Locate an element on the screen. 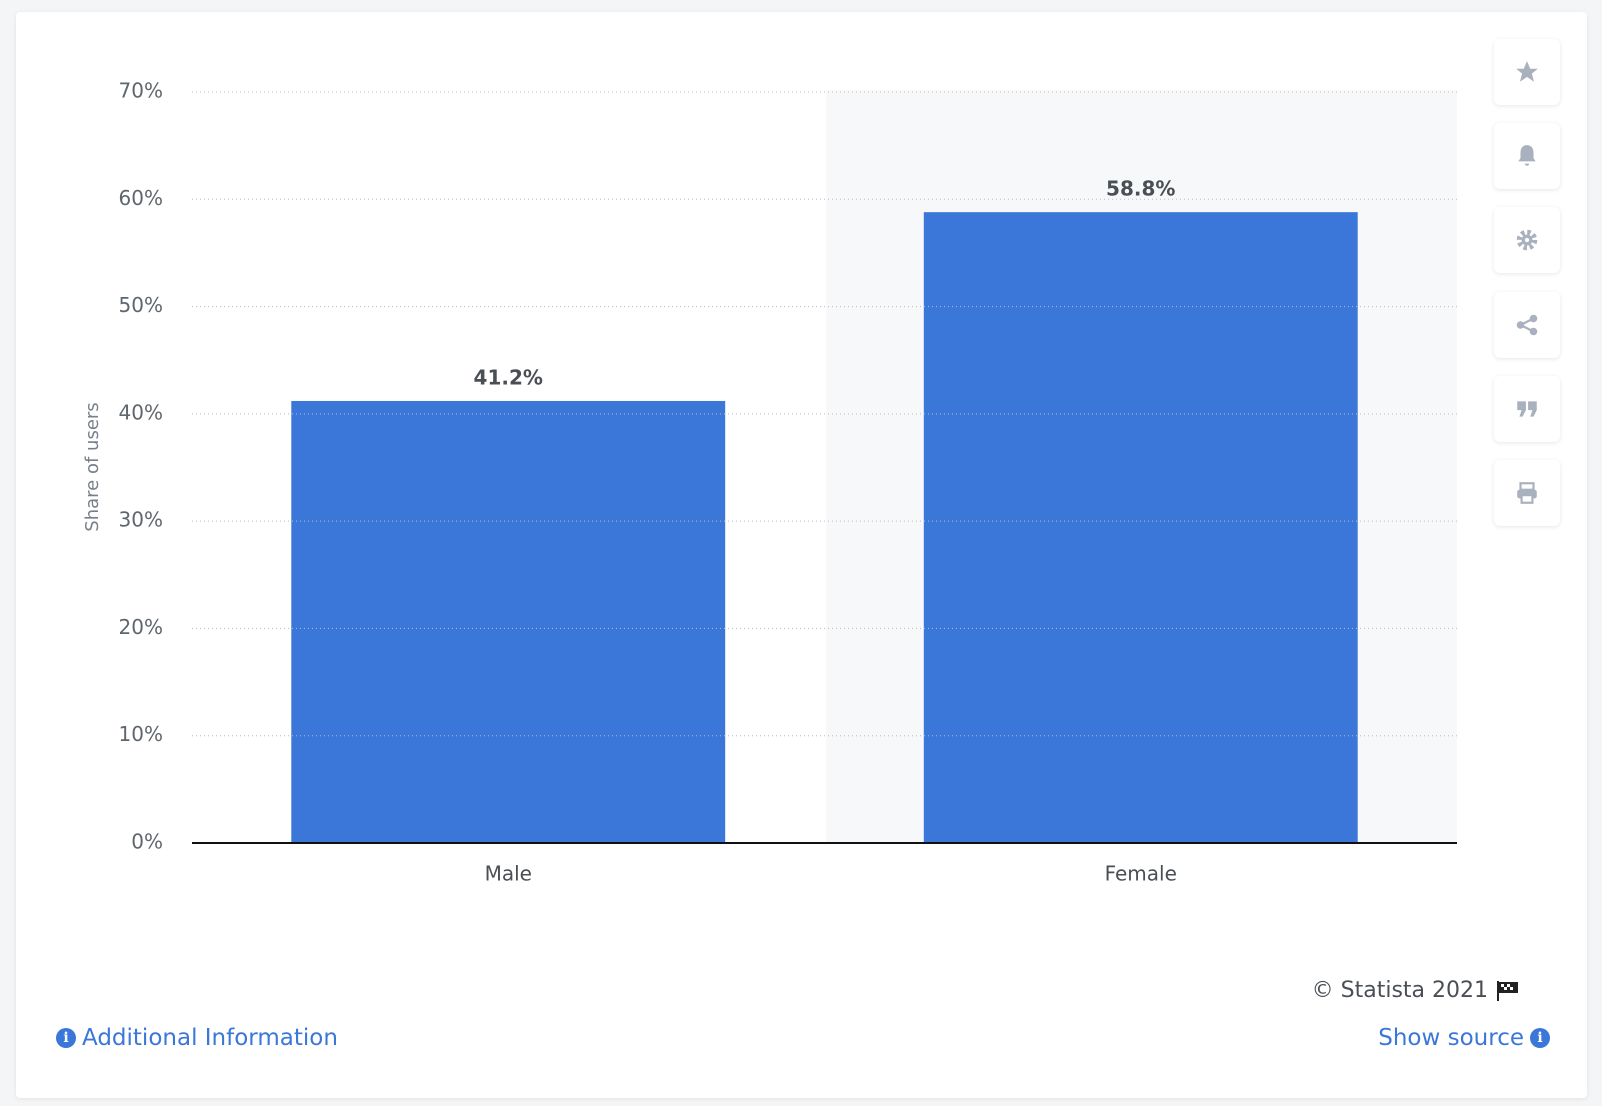  y-tick-label: 30% is located at coordinates (141, 520).